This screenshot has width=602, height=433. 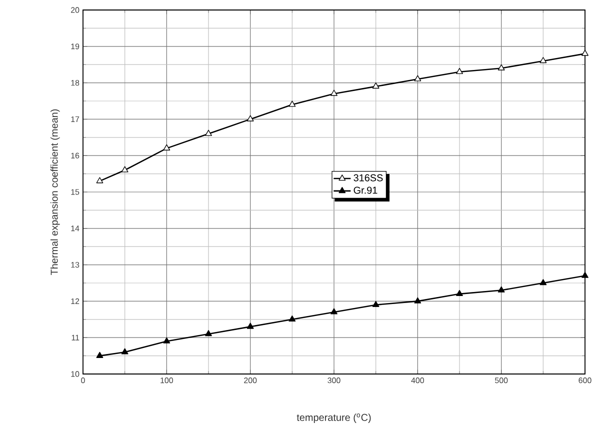 What do you see at coordinates (55, 192) in the screenshot?
I see `y-axis-title: Thermal expansion coefficient (mean)` at bounding box center [55, 192].